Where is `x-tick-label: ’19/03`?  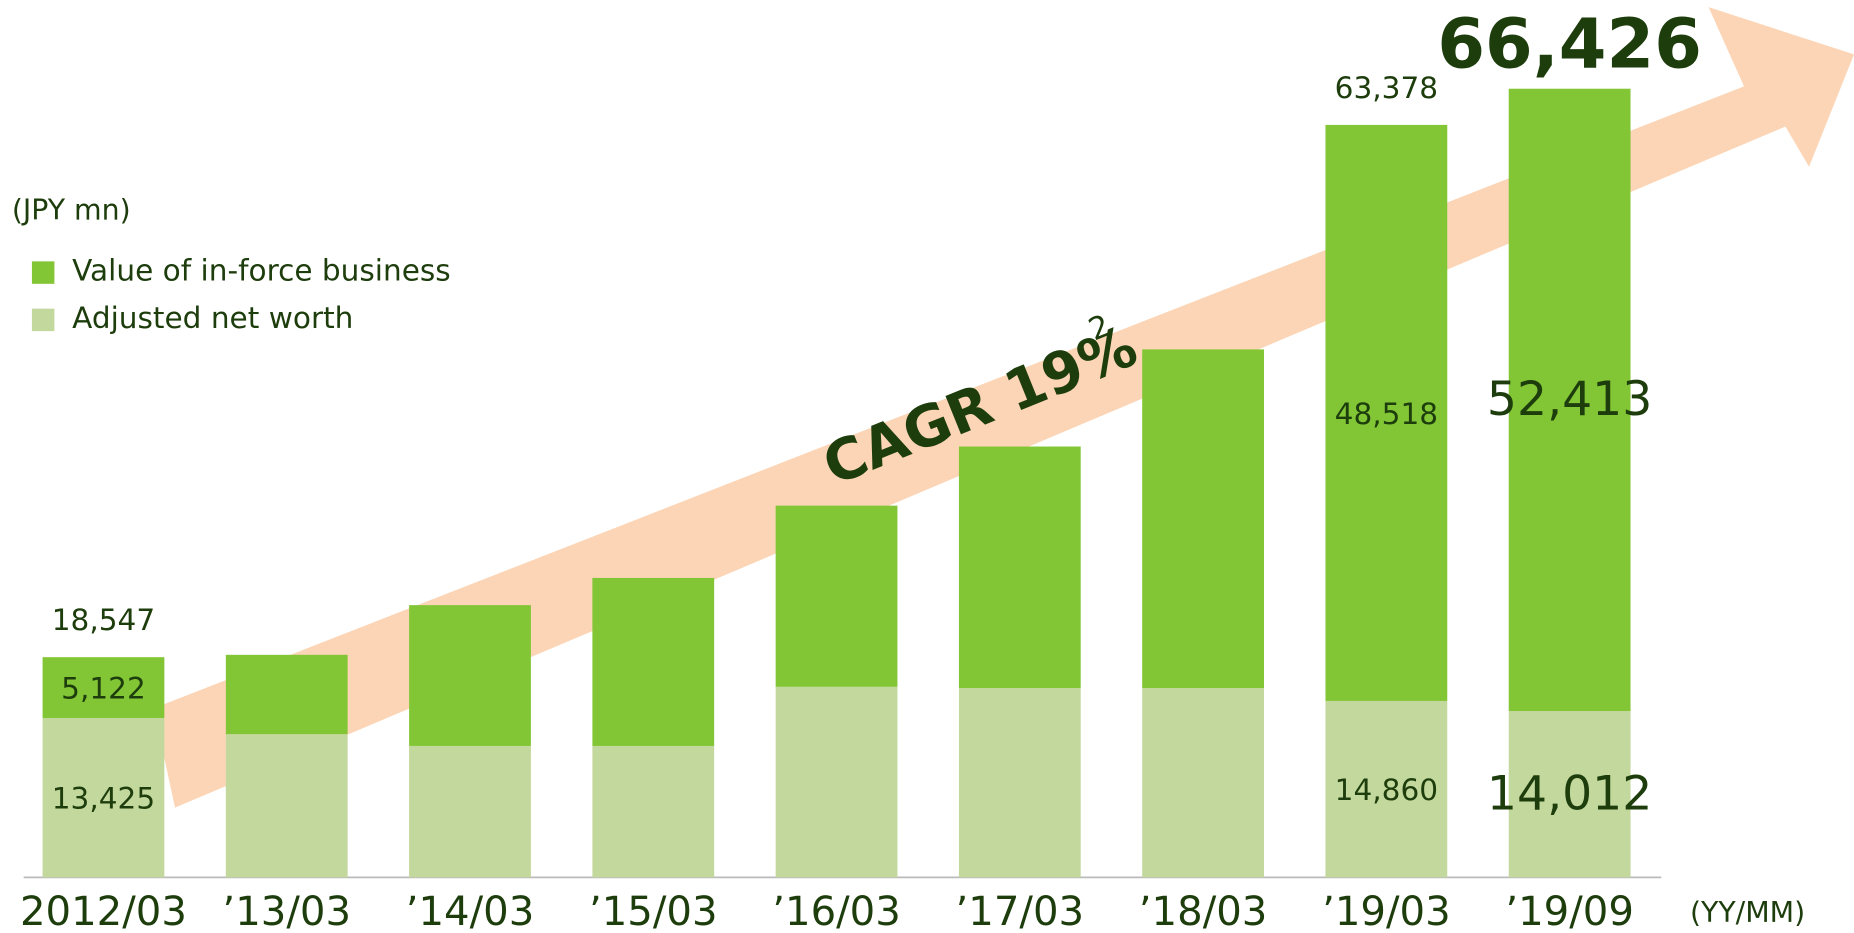 x-tick-label: ’19/03 is located at coordinates (1386, 911).